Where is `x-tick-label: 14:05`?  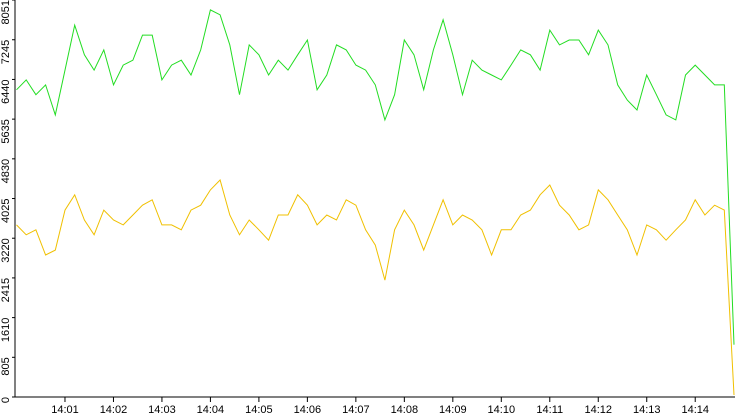
x-tick-label: 14:05 is located at coordinates (259, 409).